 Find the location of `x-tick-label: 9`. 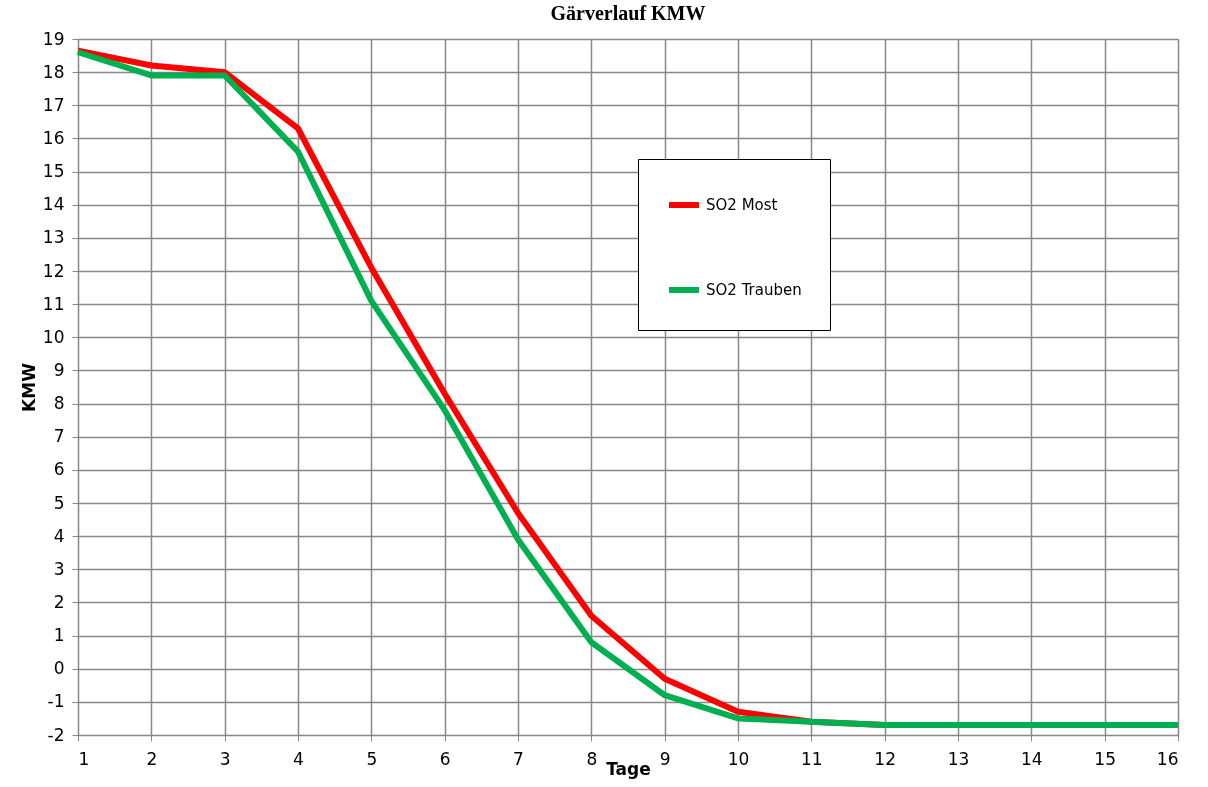

x-tick-label: 9 is located at coordinates (665, 758).